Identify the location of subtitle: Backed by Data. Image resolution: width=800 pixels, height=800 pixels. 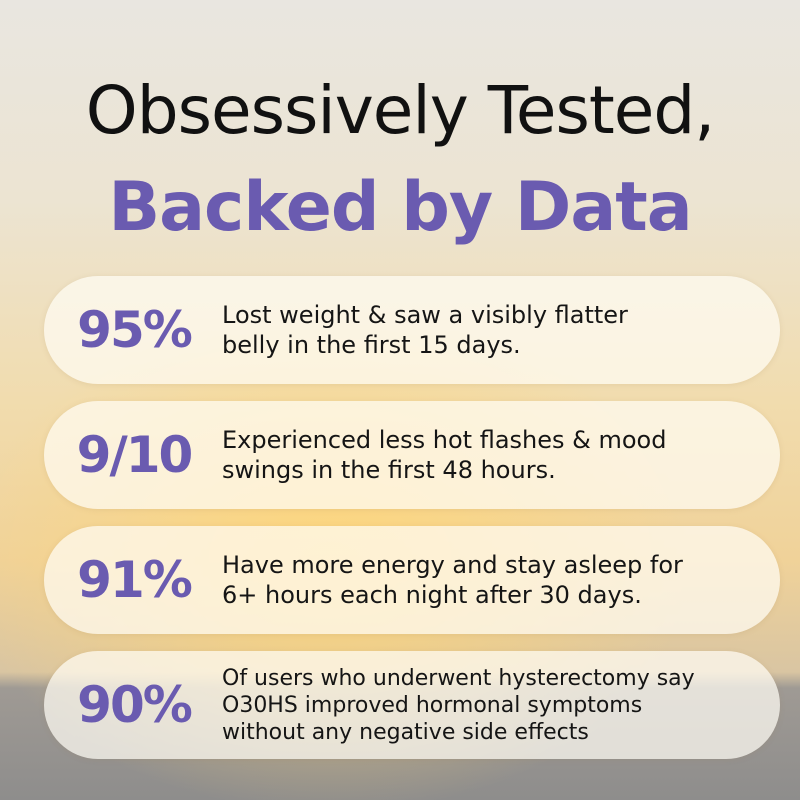
(400, 207).